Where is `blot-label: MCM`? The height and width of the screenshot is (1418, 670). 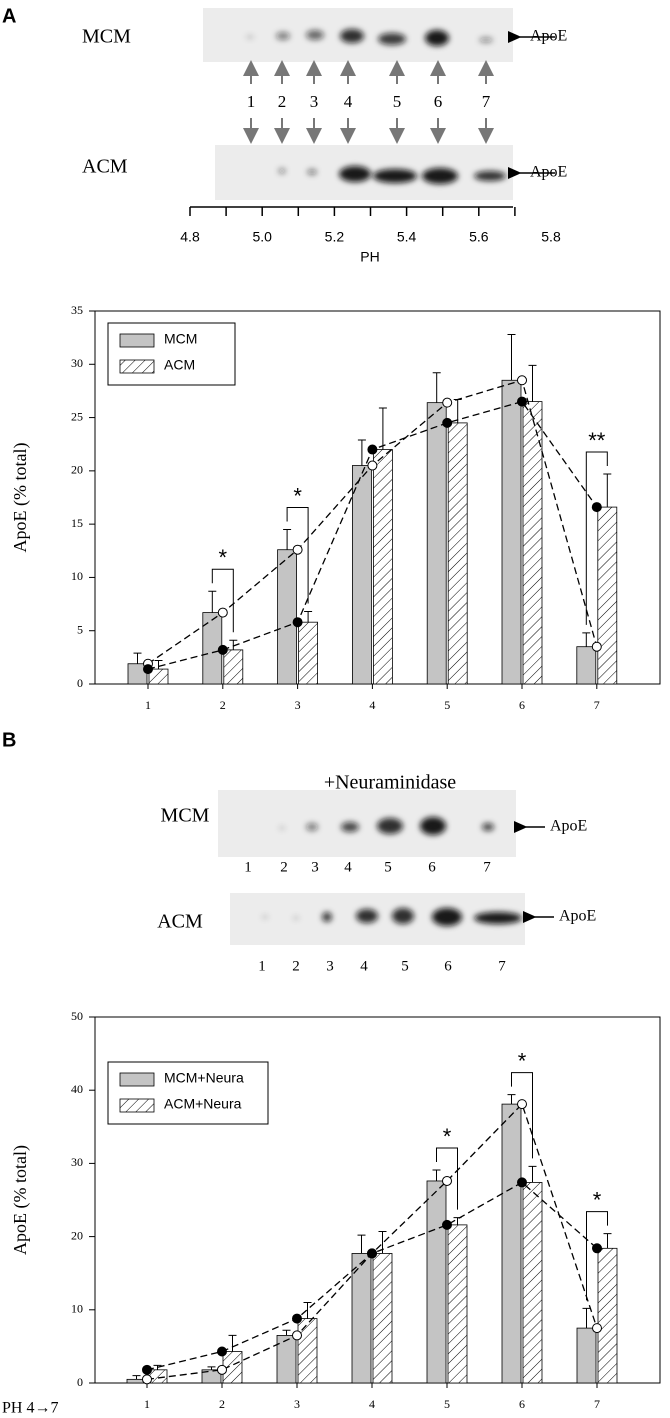 blot-label: MCM is located at coordinates (185, 816).